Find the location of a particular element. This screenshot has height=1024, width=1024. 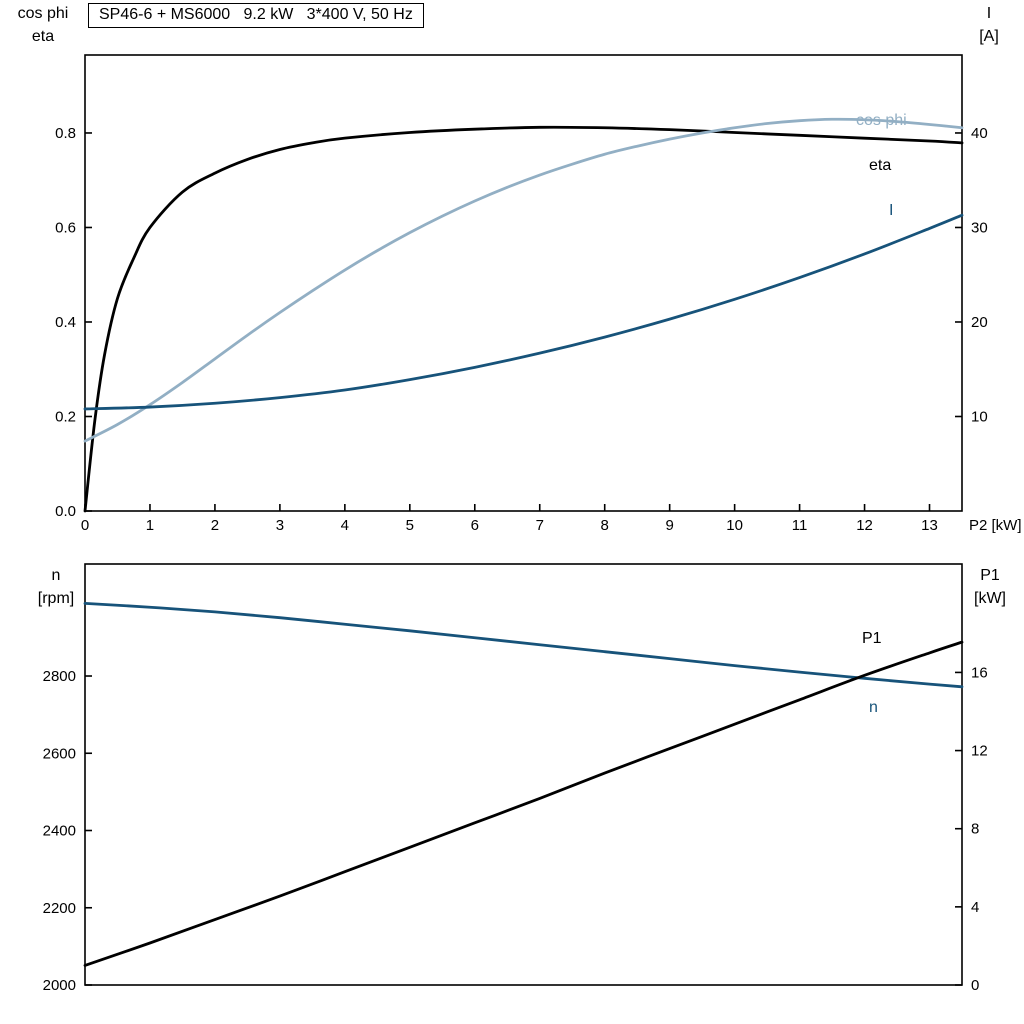

right-tick-label: 16 is located at coordinates (979, 672).